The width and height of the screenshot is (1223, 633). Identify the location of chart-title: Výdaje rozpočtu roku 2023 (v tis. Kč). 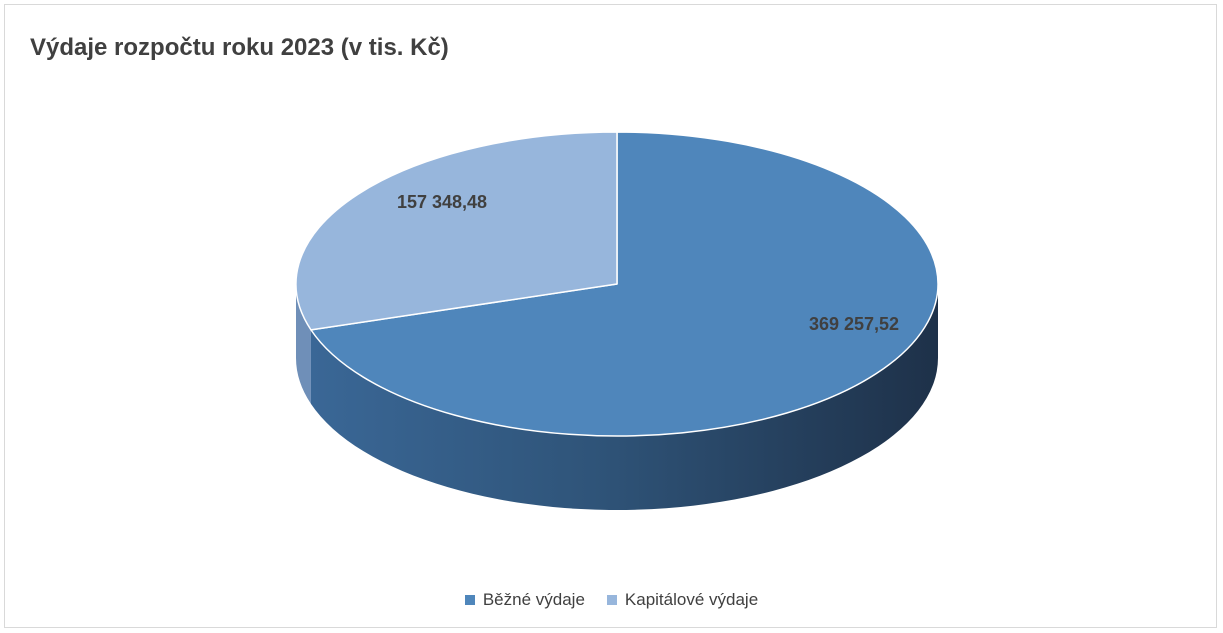
(239, 47).